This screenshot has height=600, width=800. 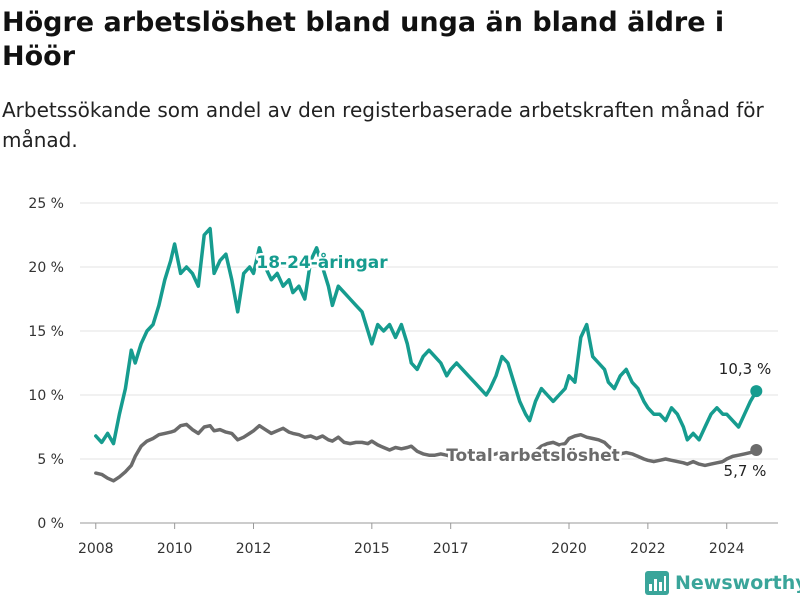 What do you see at coordinates (727, 549) in the screenshot?
I see `x-tick-label: 2024` at bounding box center [727, 549].